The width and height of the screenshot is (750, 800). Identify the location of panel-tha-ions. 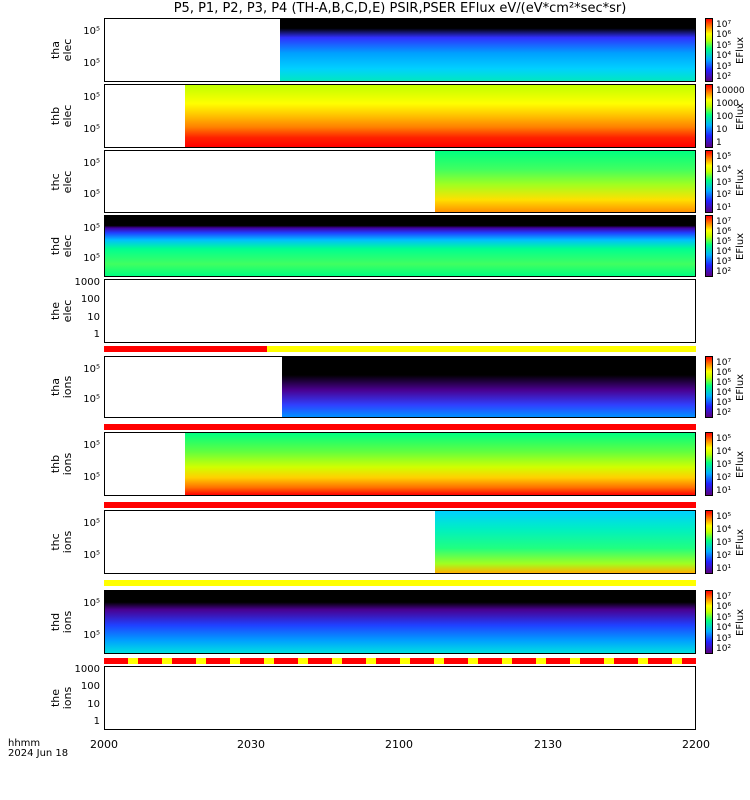
(400, 387).